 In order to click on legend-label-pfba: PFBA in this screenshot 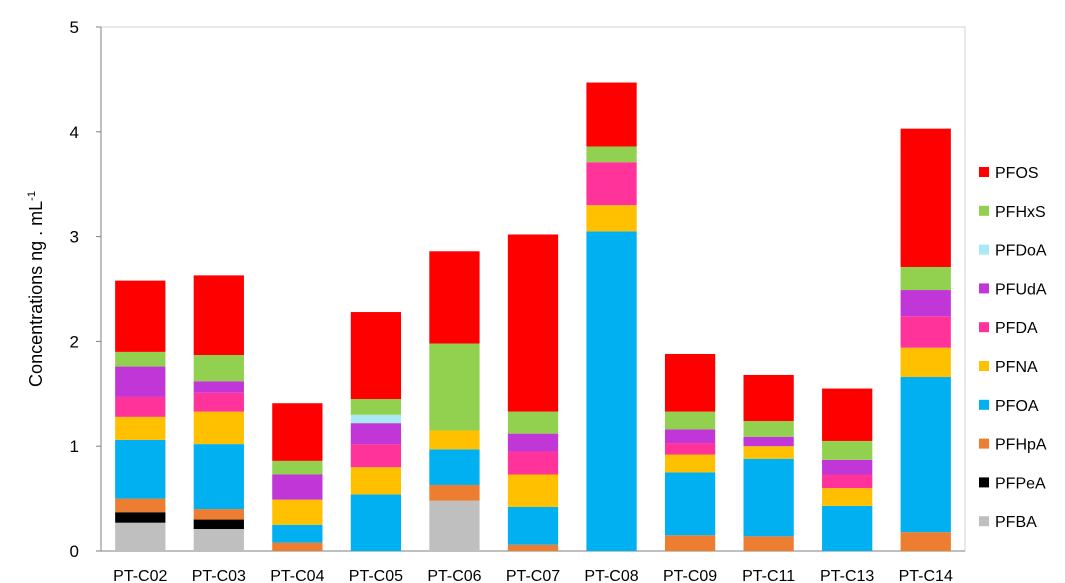, I will do `click(1016, 522)`.